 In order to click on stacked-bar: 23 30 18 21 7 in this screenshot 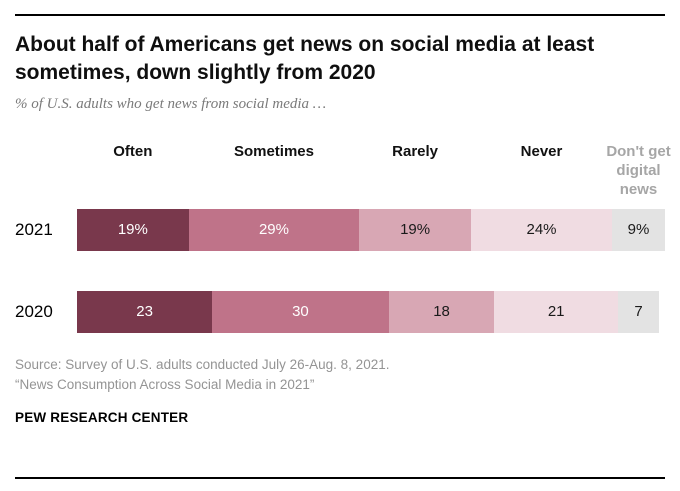, I will do `click(371, 311)`.